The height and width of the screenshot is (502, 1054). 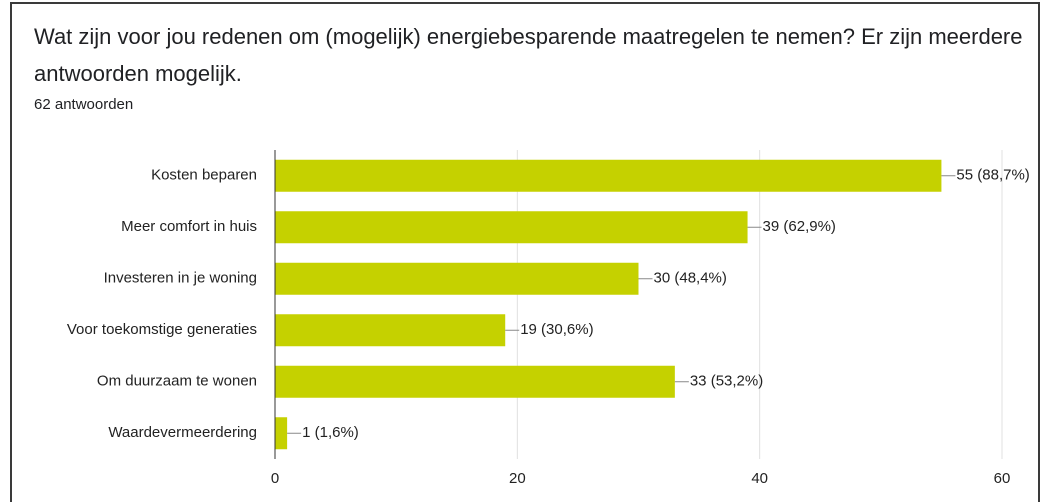 What do you see at coordinates (1002, 478) in the screenshot?
I see `x-tick-label: 60` at bounding box center [1002, 478].